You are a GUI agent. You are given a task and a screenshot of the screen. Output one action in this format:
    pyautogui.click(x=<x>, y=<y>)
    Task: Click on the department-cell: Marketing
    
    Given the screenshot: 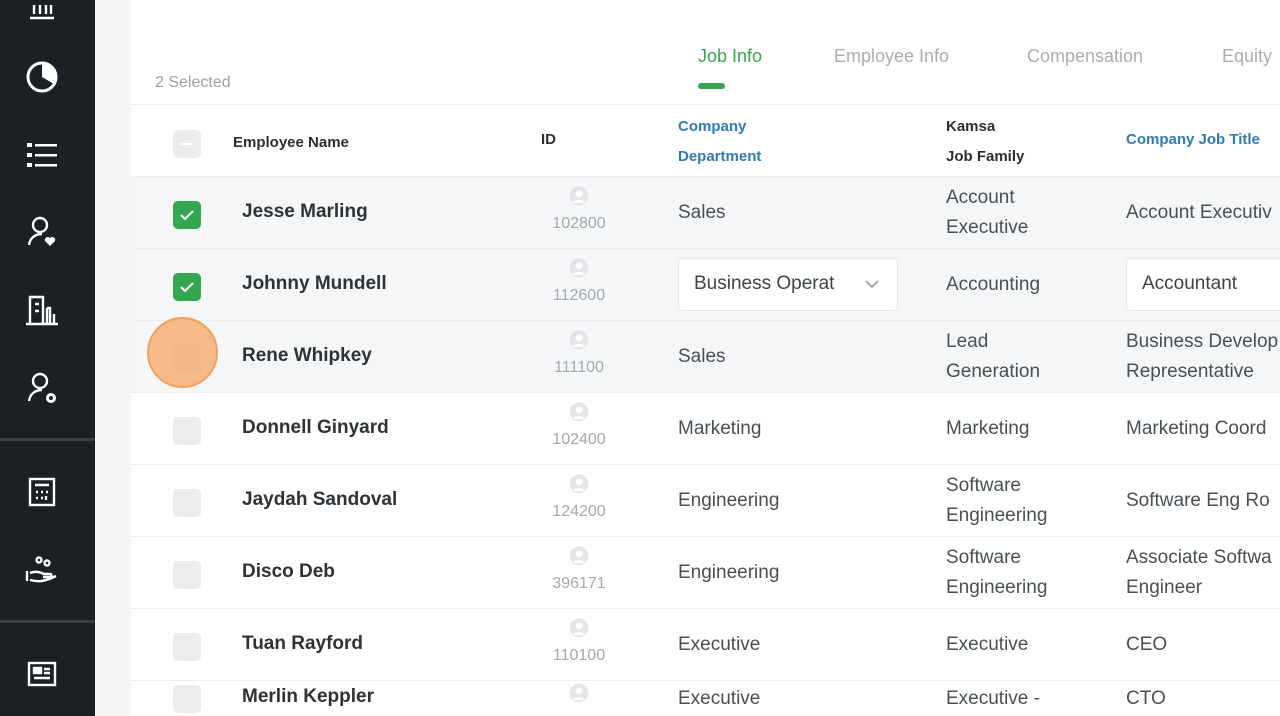 What is the action you would take?
    pyautogui.click(x=720, y=428)
    